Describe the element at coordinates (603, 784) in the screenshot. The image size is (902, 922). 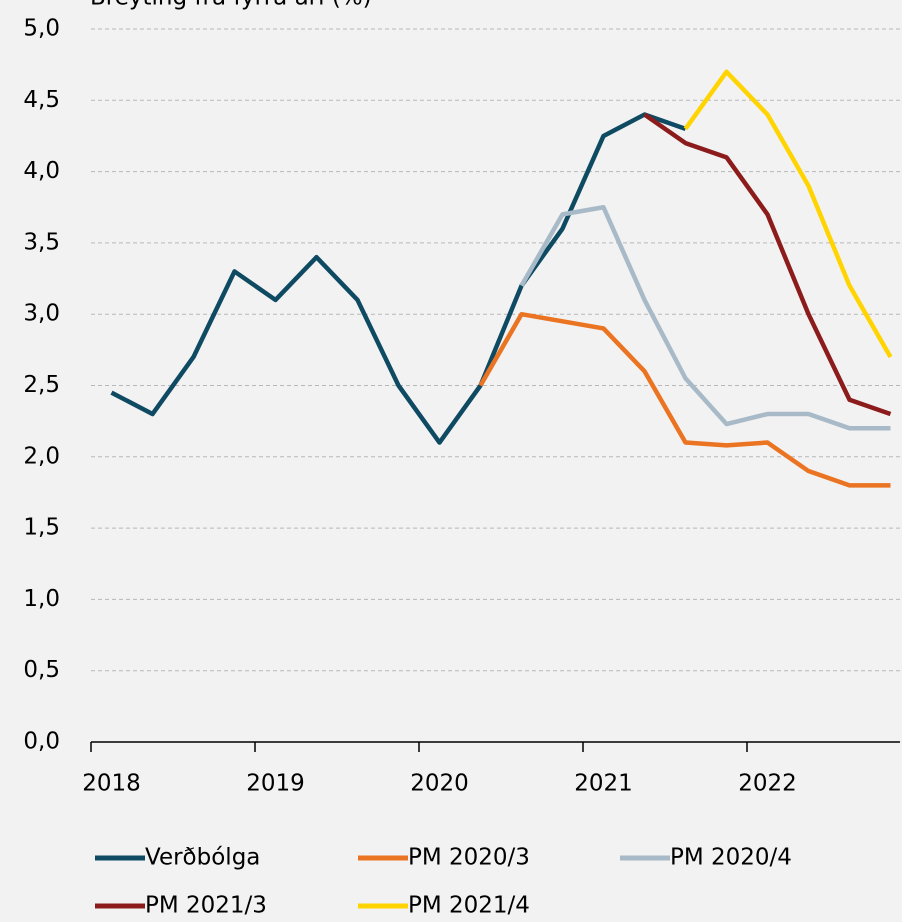
I see `x-tick-label: 2021` at that location.